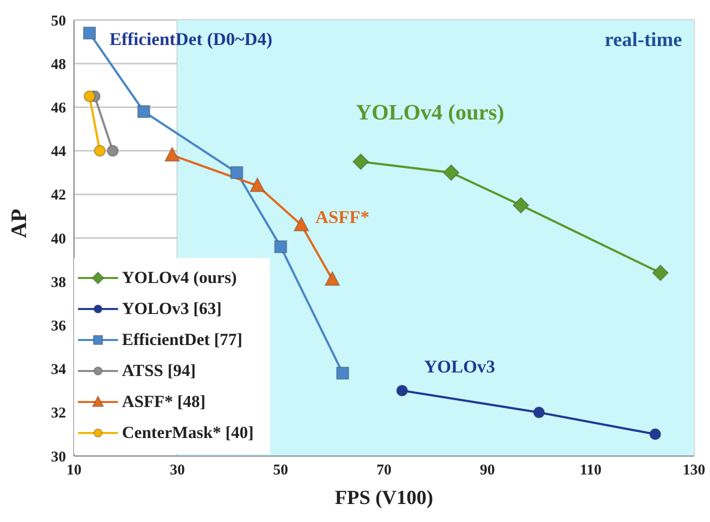 Image resolution: width=710 pixels, height=522 pixels. Describe the element at coordinates (164, 402) in the screenshot. I see `legend-label: ASFF* [48]` at that location.